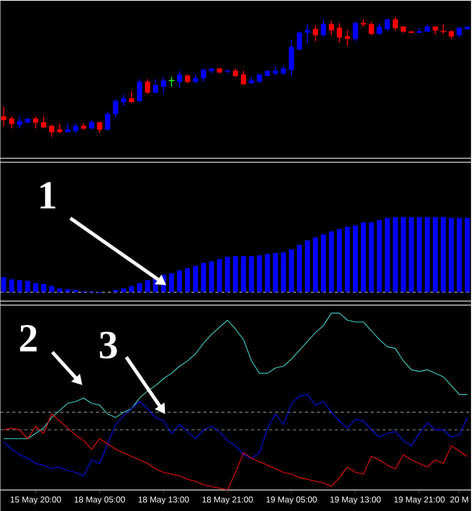 This screenshot has height=511, width=472. What do you see at coordinates (355, 500) in the screenshot?
I see `x-tick-label: 19 May 13:00` at bounding box center [355, 500].